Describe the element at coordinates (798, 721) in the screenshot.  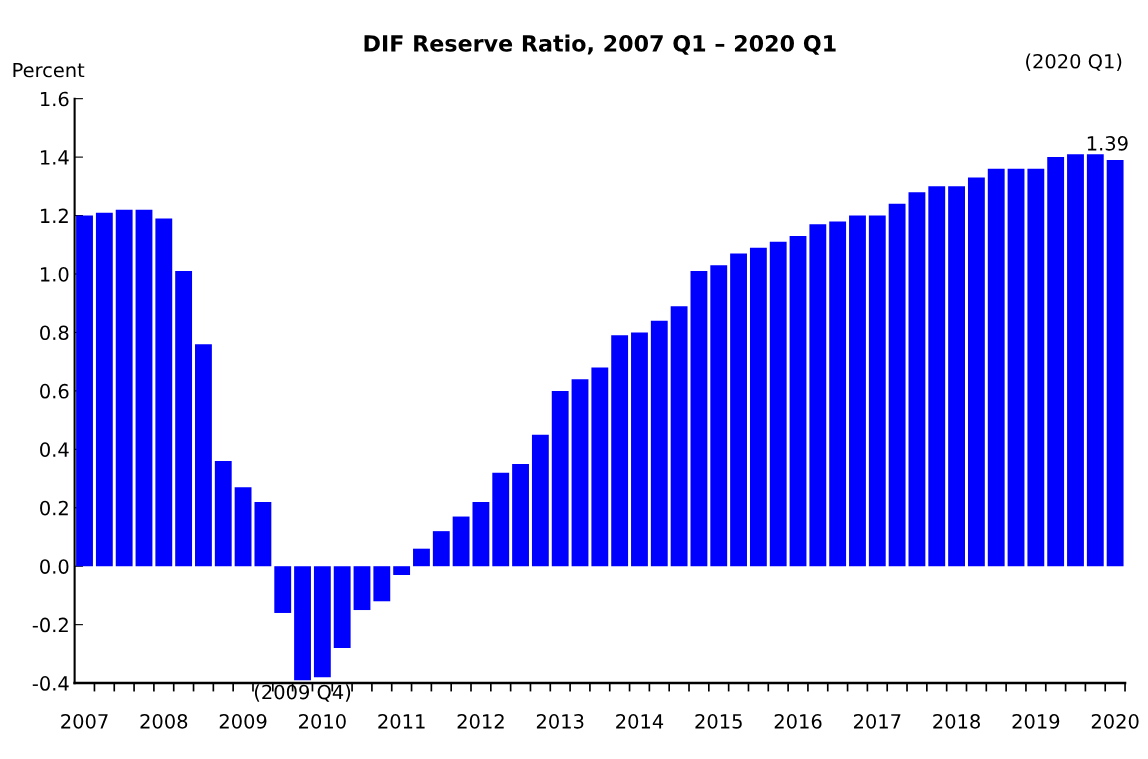
I see `x-tick-label: 2016` at that location.